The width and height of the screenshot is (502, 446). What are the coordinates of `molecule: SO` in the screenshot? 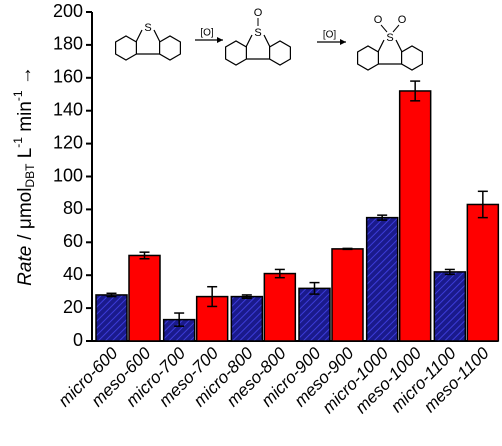 It's located at (258, 36).